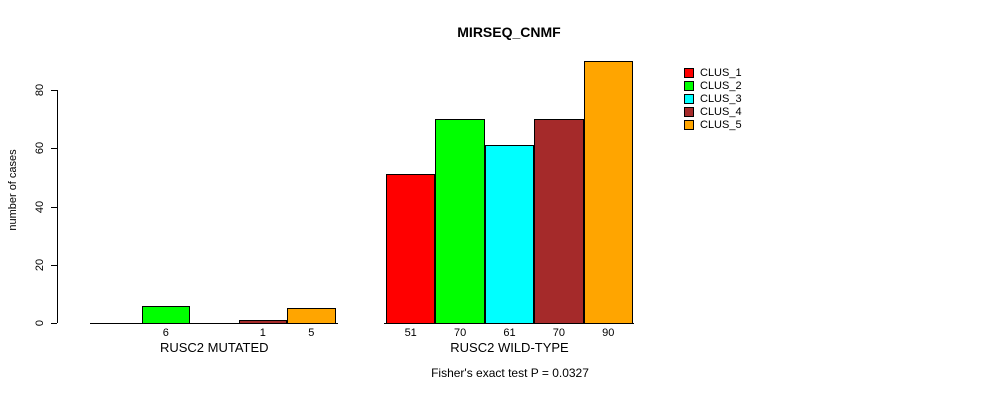 This screenshot has width=990, height=400. What do you see at coordinates (509, 347) in the screenshot?
I see `group-label: RUSC2 WILD-TYPE` at bounding box center [509, 347].